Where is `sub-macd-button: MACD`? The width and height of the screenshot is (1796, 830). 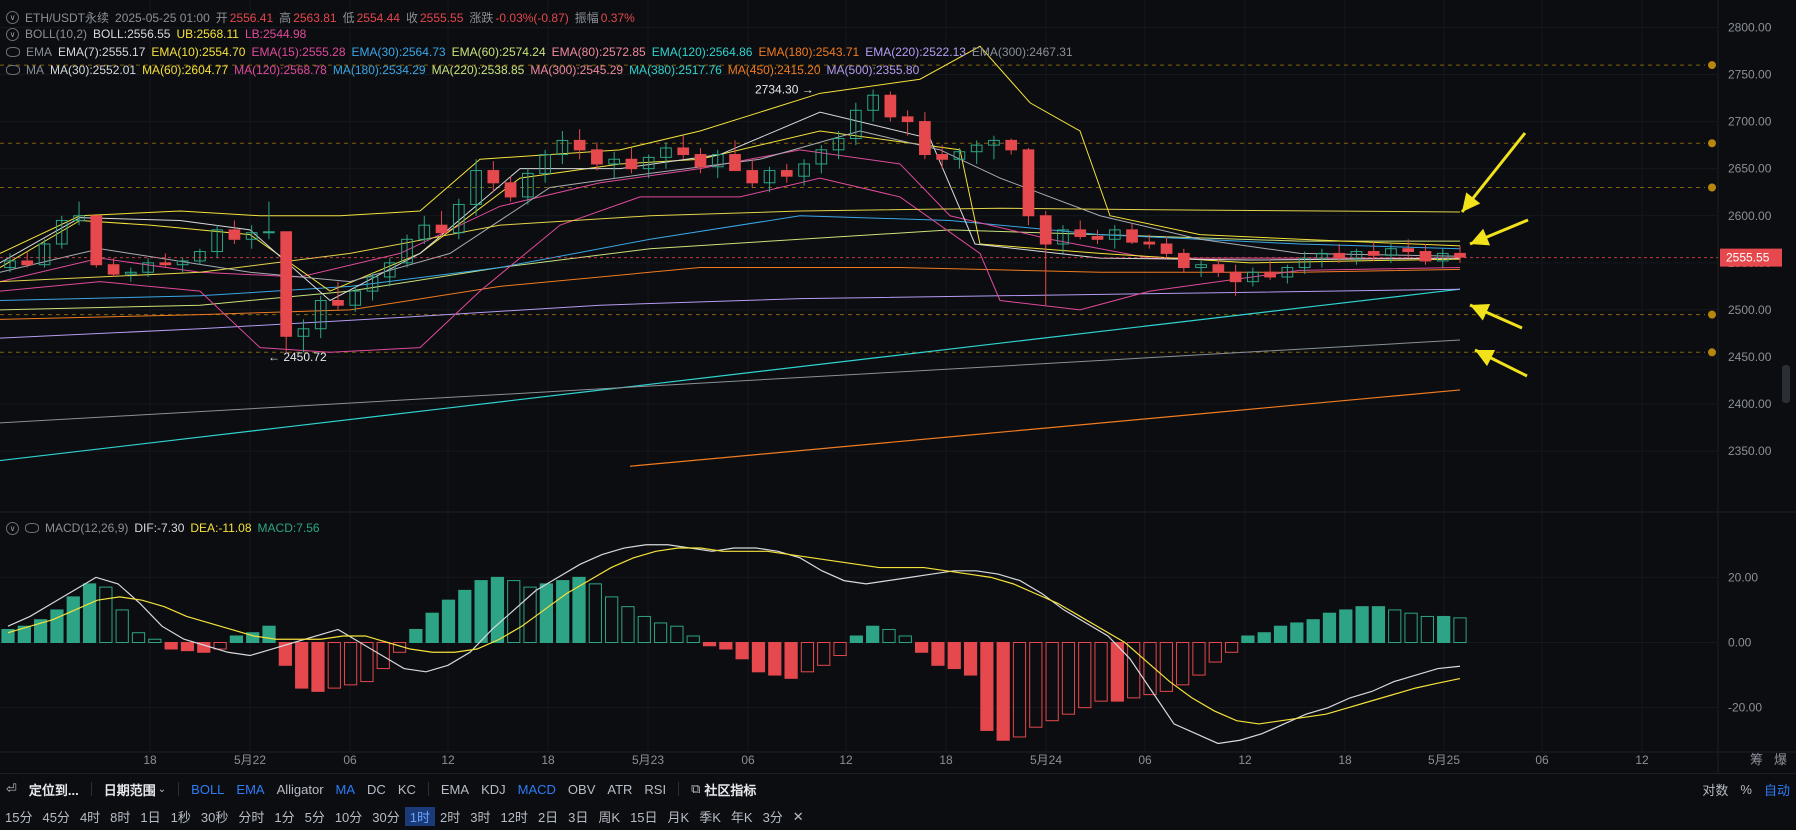 sub-macd-button: MACD is located at coordinates (536, 789).